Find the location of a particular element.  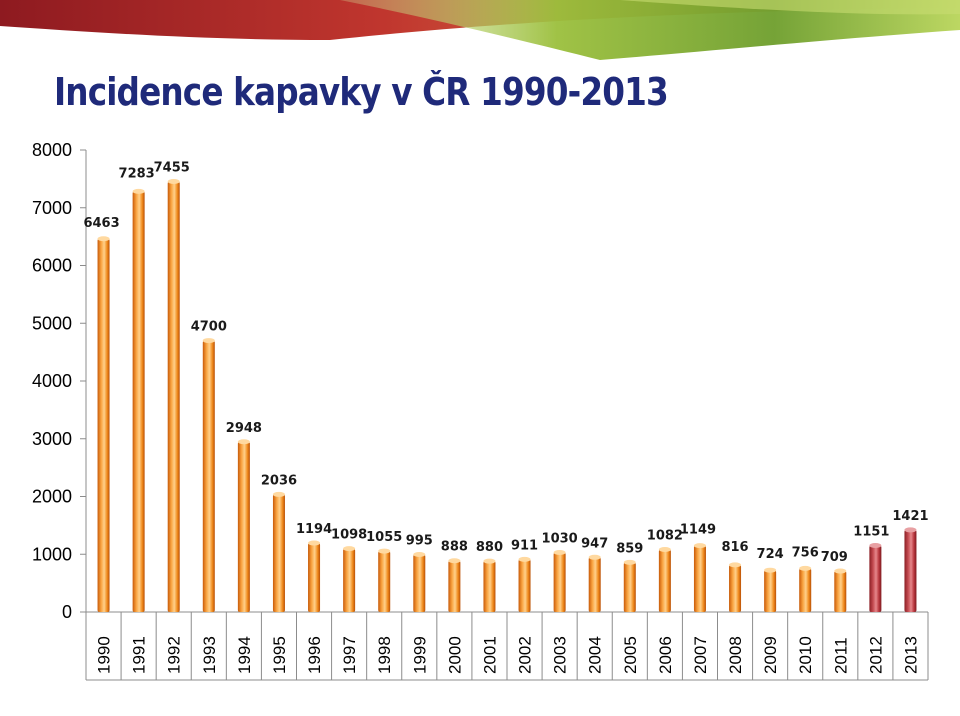

data-label-2009: 724 is located at coordinates (770, 554).